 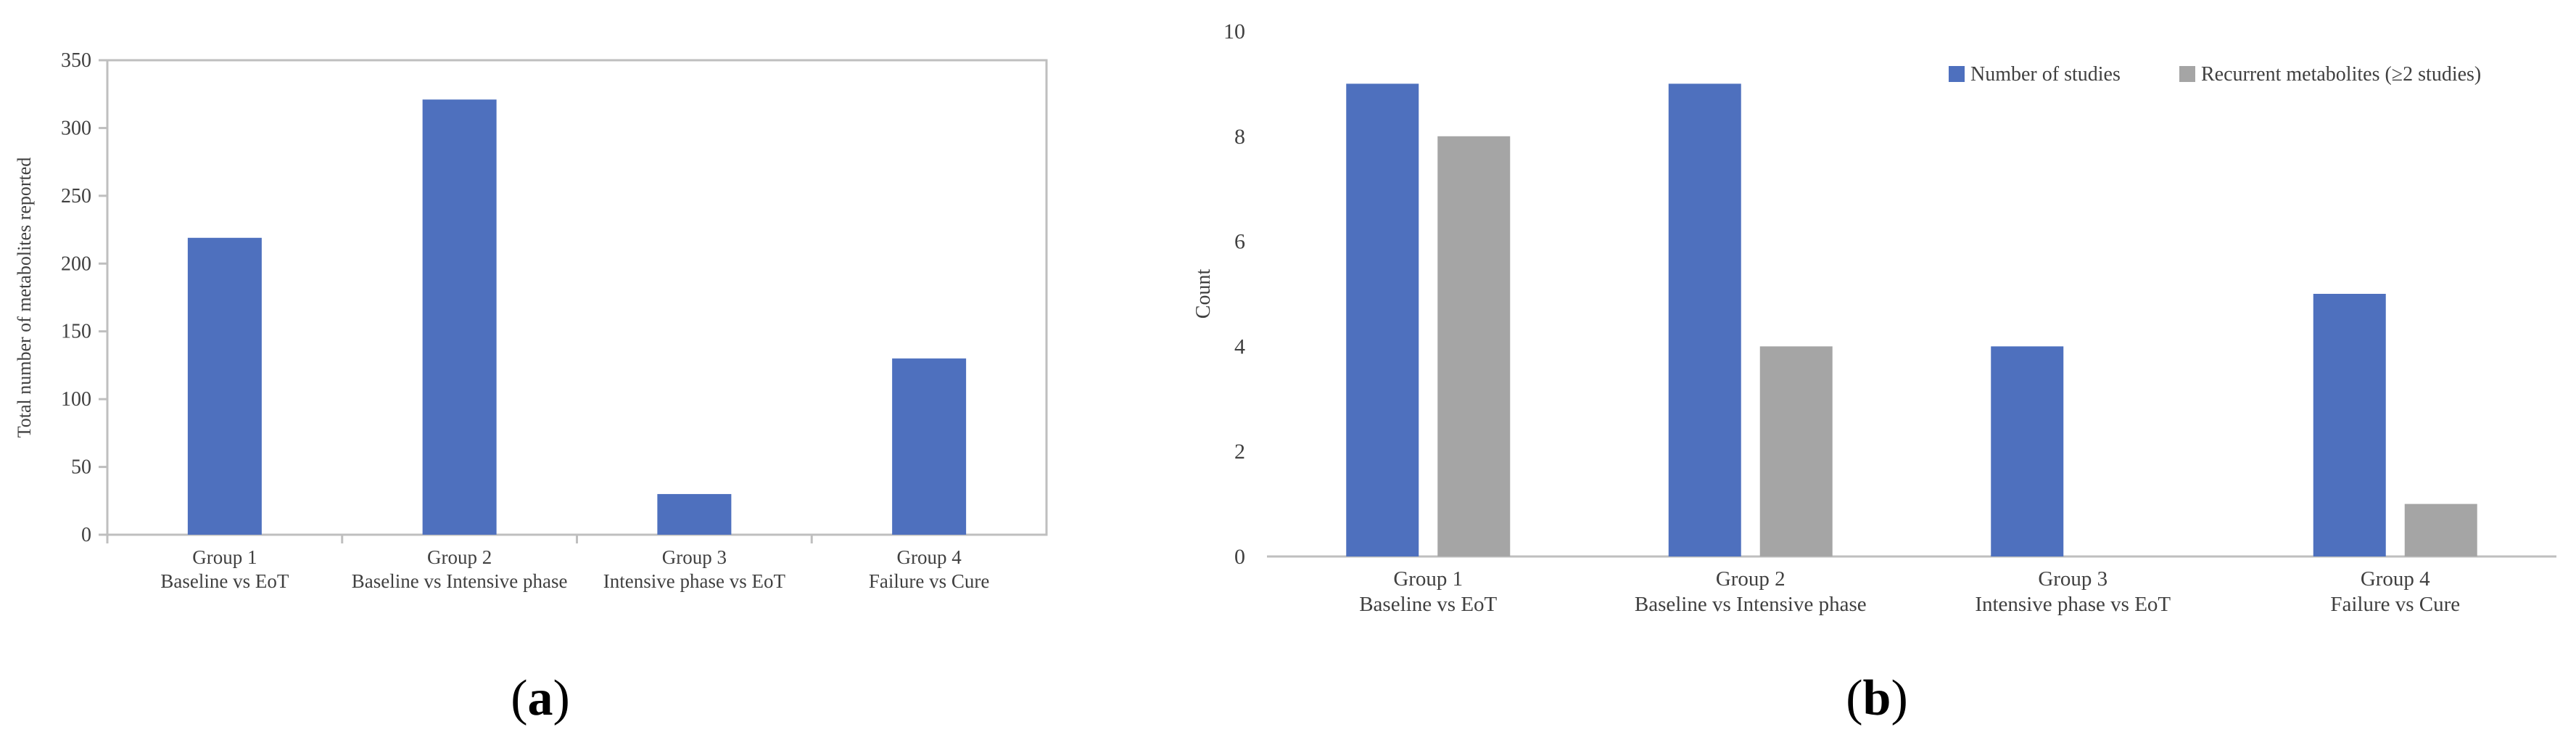 What do you see at coordinates (1796, 451) in the screenshot?
I see `bar-series2-group2` at bounding box center [1796, 451].